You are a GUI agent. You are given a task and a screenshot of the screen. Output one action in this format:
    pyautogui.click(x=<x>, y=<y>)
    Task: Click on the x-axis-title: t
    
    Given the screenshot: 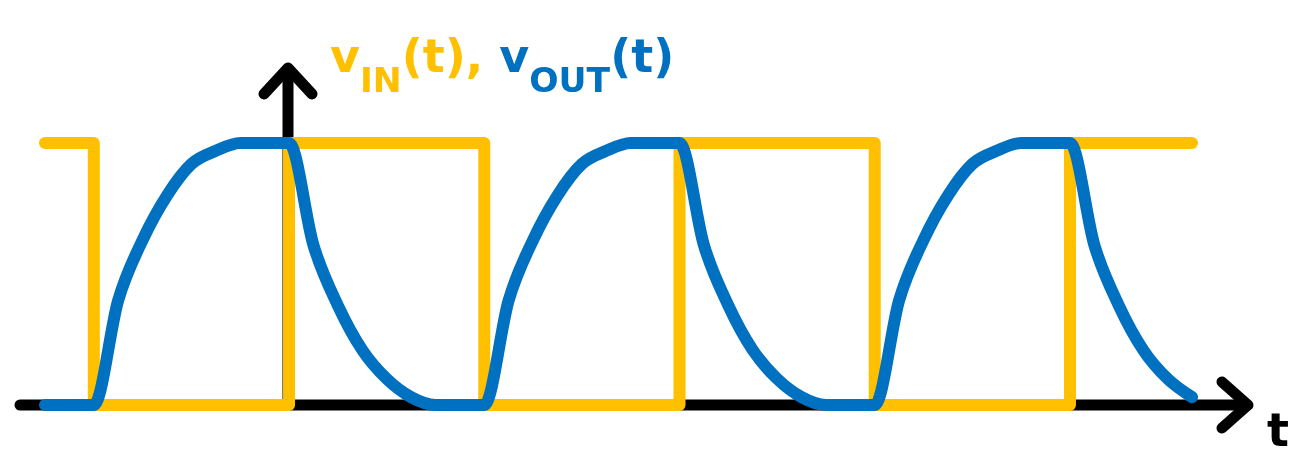 What is the action you would take?
    pyautogui.click(x=1278, y=429)
    